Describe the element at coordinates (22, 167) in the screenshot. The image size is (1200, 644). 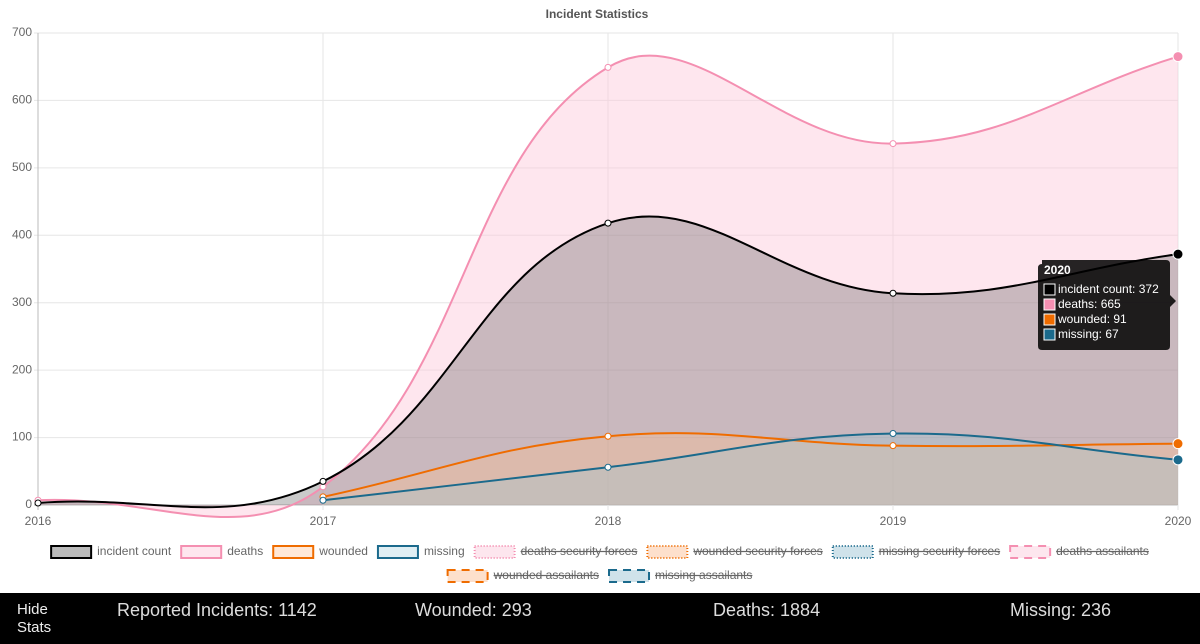
I see `y-tick-label: 500` at that location.